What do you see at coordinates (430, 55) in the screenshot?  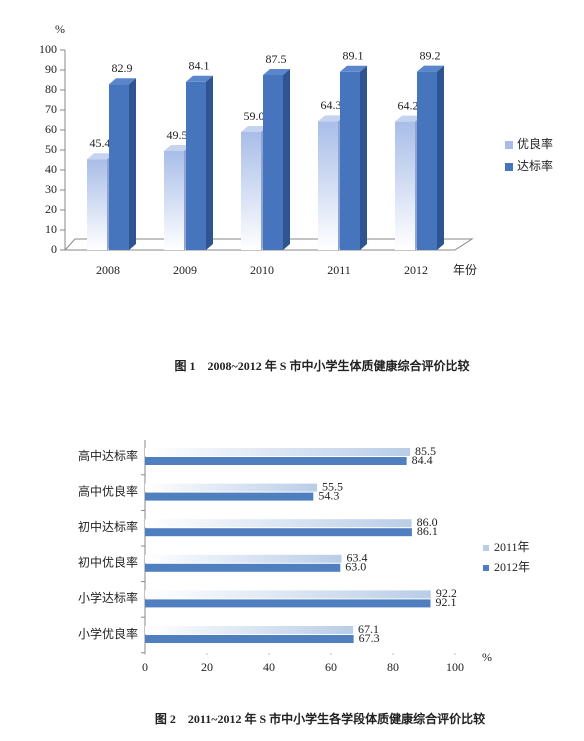 I see `value-label: 89.2` at bounding box center [430, 55].